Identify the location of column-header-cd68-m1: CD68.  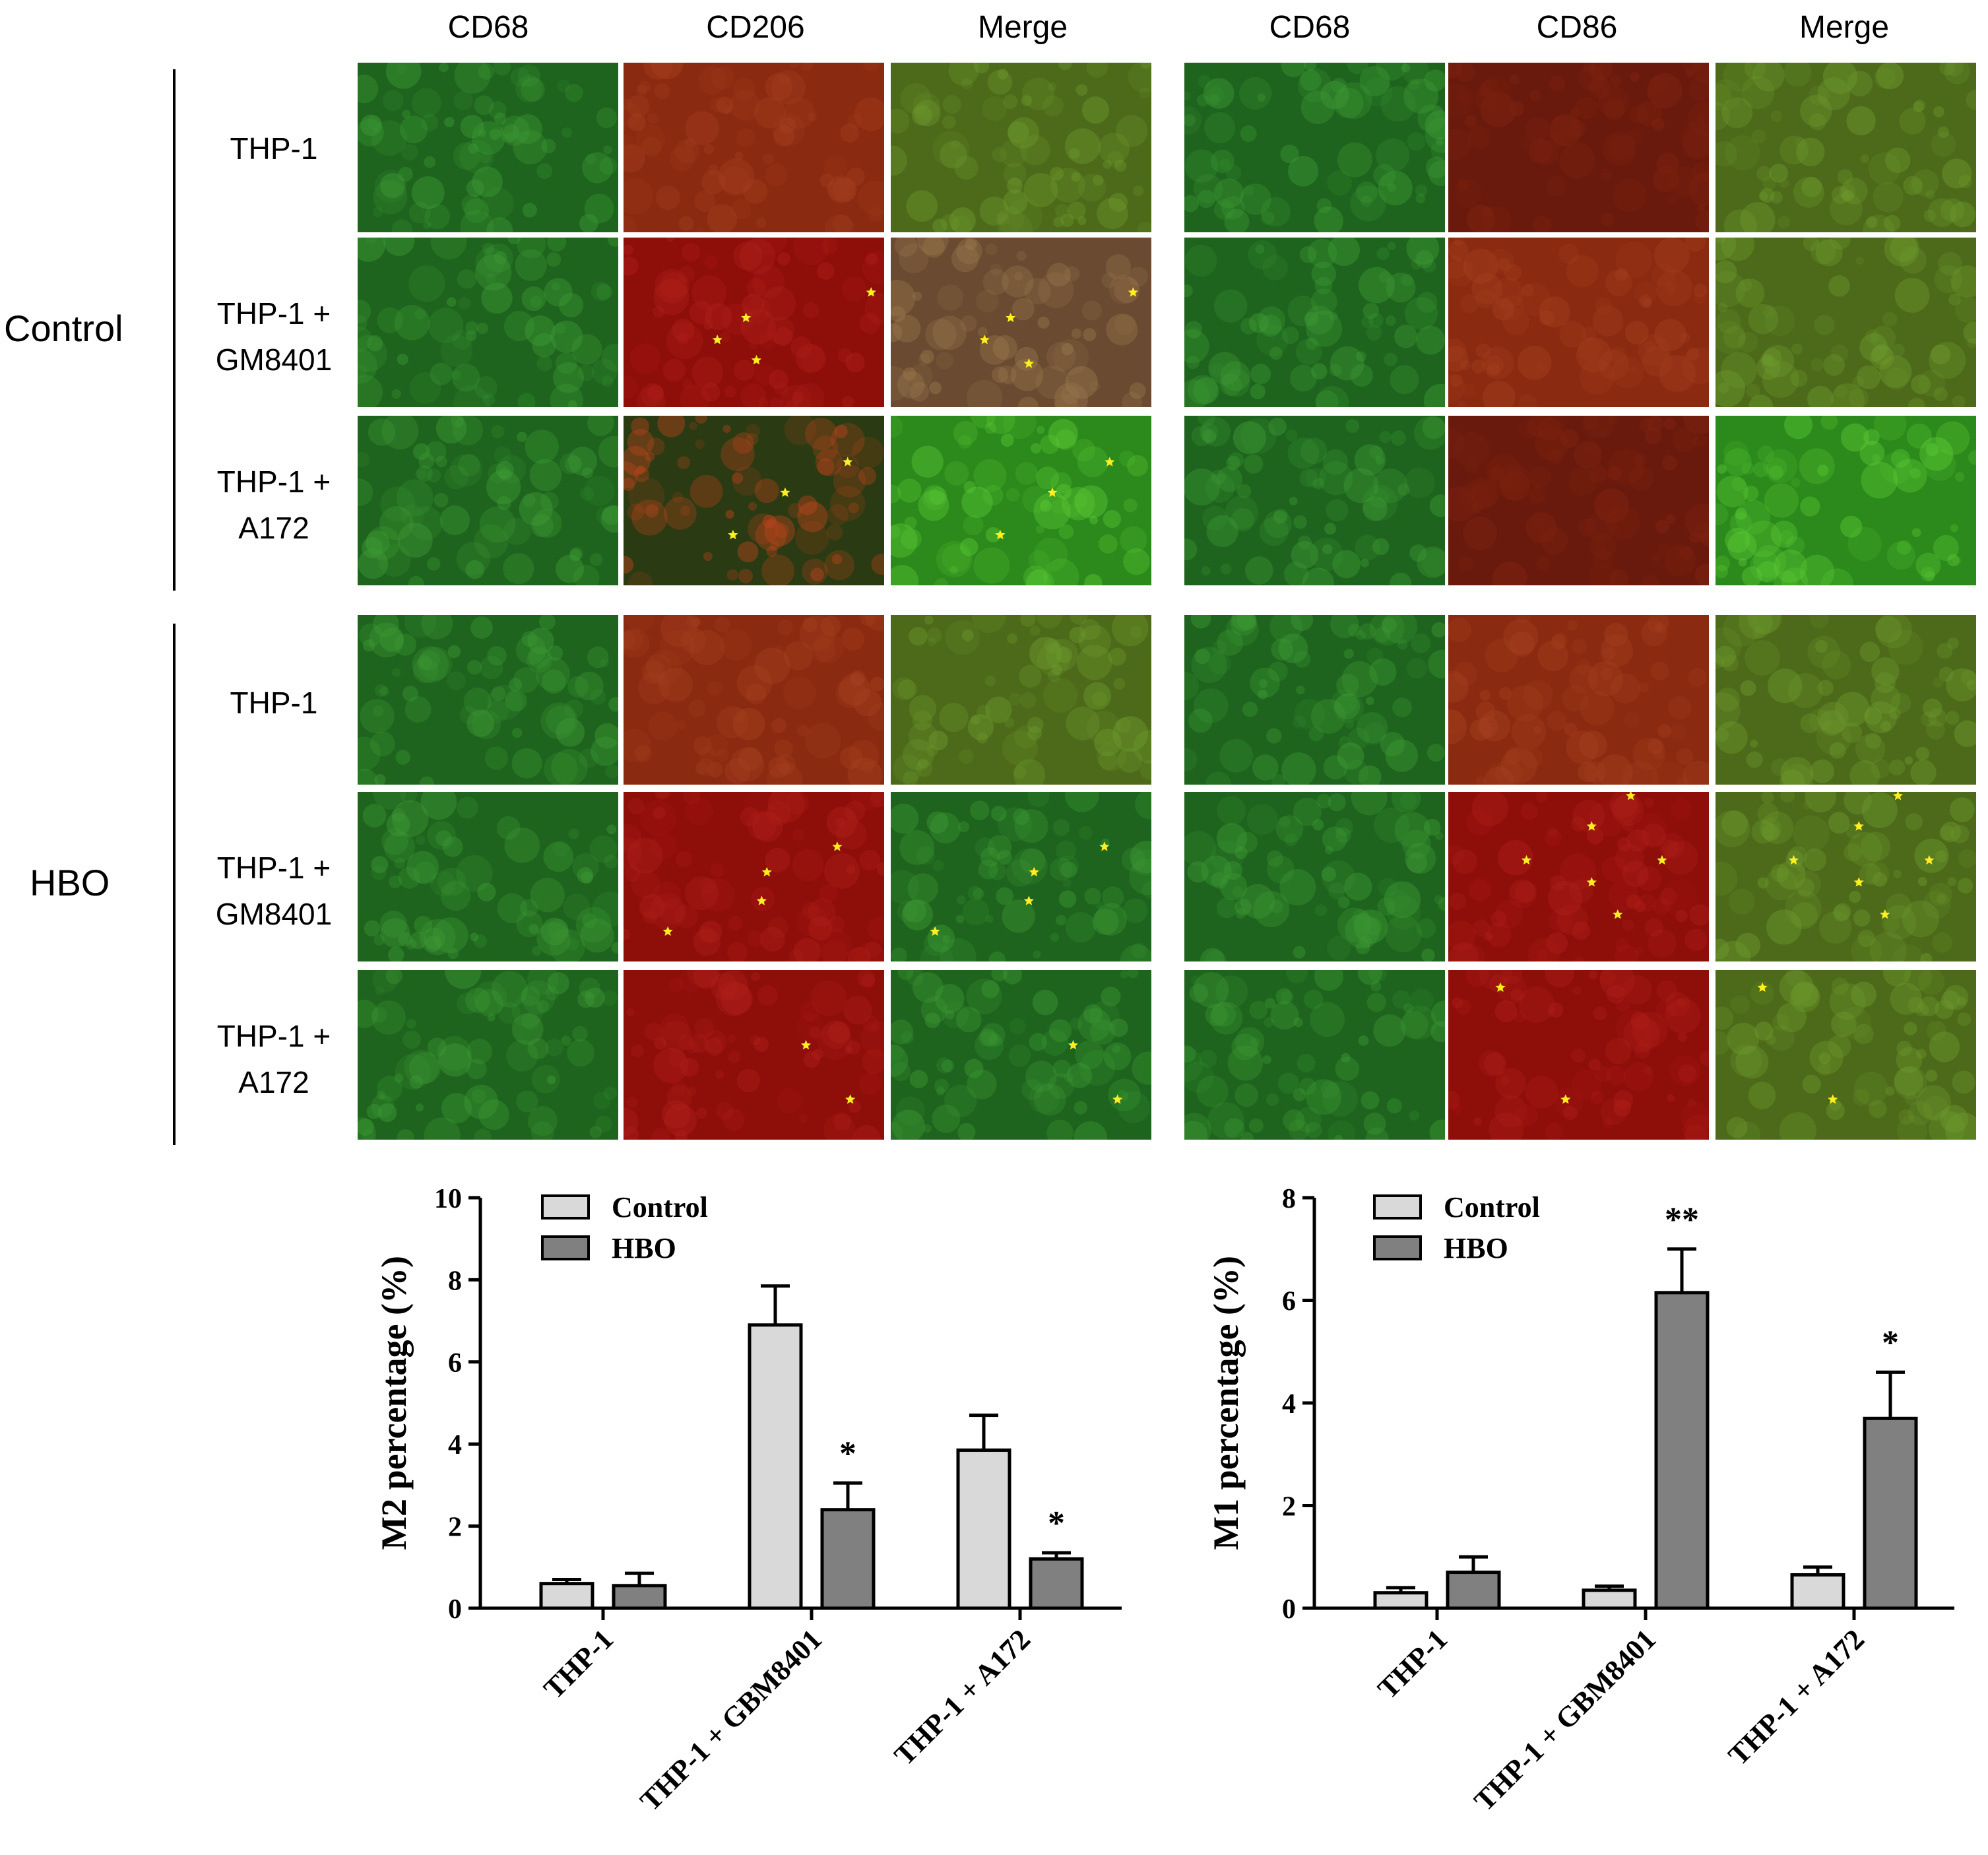
(1310, 27).